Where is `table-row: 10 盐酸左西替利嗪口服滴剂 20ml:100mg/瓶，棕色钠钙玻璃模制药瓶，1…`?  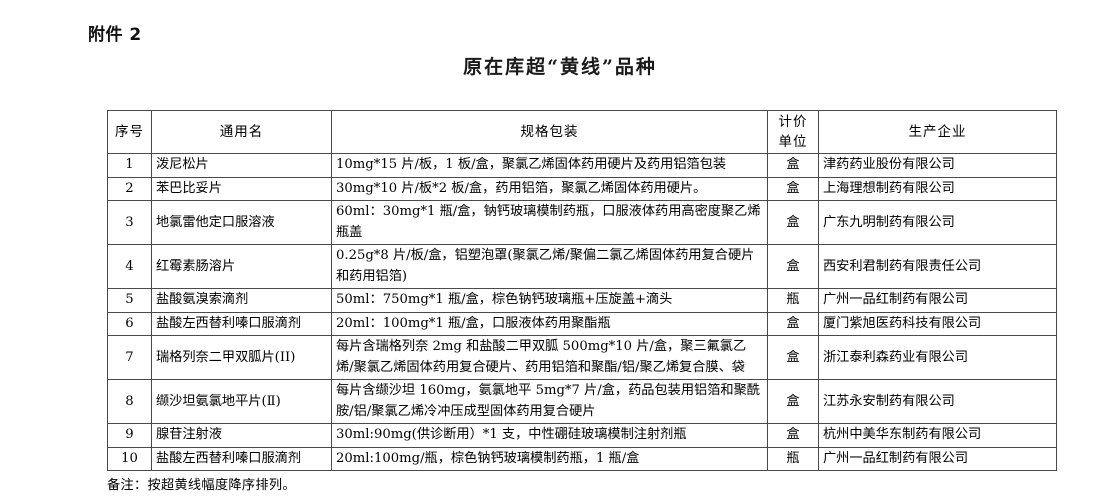 table-row: 10 盐酸左西替利嗪口服滴剂 20ml:100mg/瓶，棕色钠钙玻璃模制药瓶，1… is located at coordinates (582, 458).